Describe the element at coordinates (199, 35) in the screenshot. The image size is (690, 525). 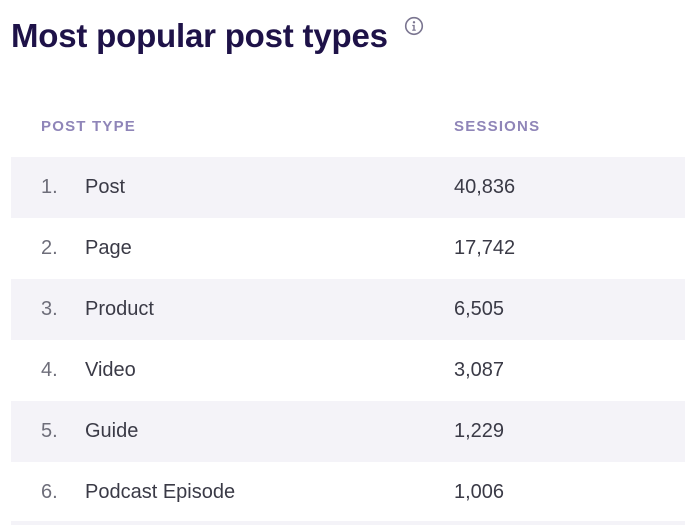
I see `widget-title: Most popular post types` at that location.